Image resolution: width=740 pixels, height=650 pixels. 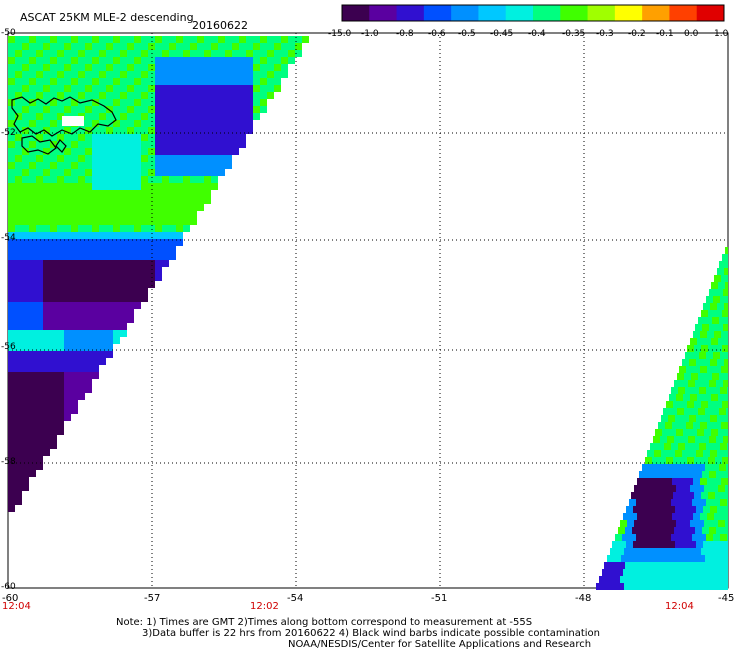 What do you see at coordinates (8, 462) in the screenshot?
I see `lat-label: -58` at bounding box center [8, 462].